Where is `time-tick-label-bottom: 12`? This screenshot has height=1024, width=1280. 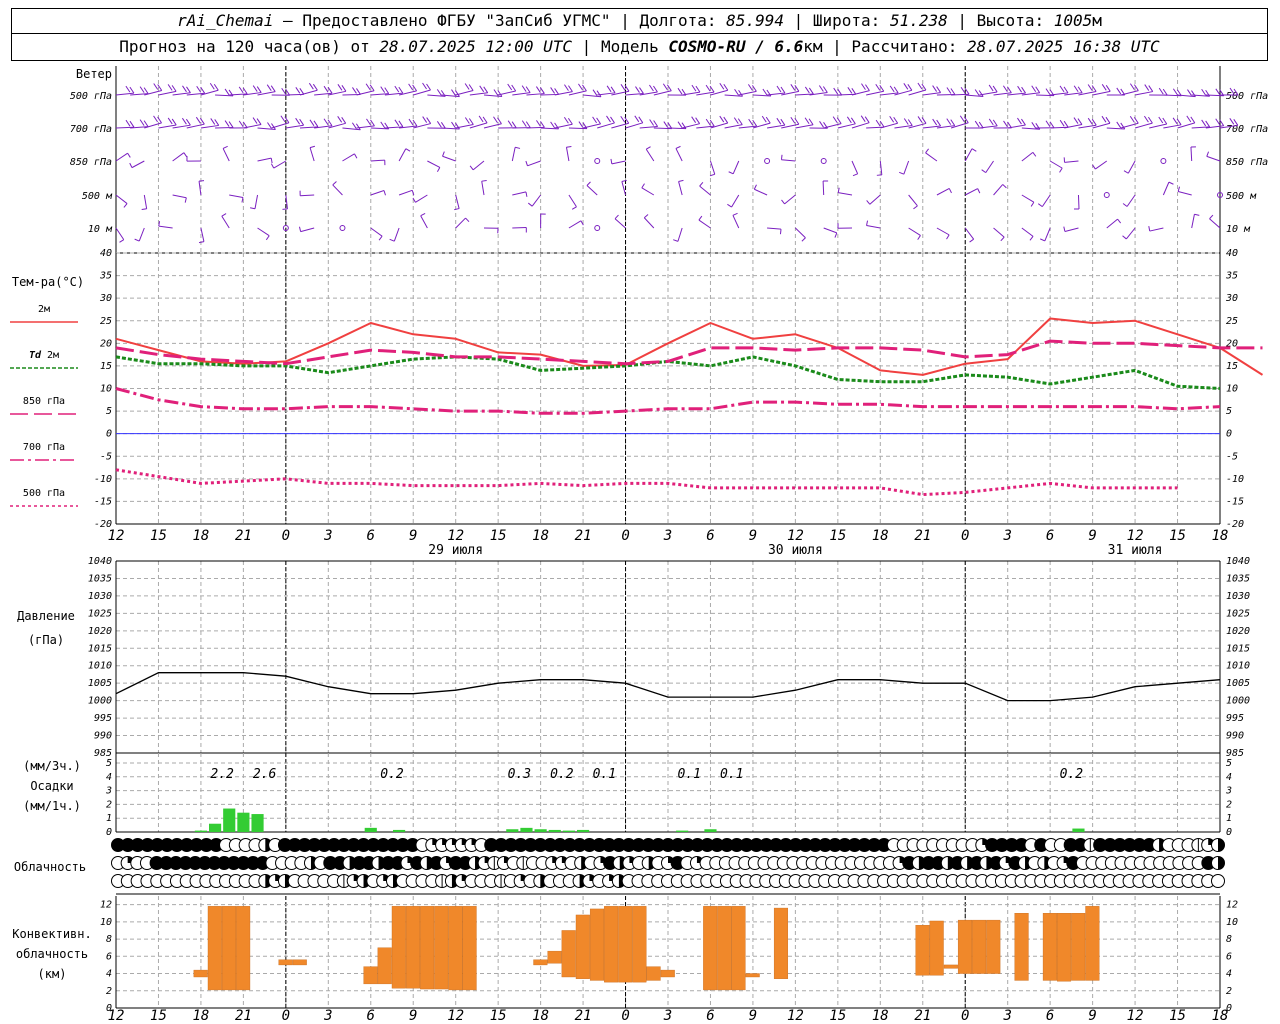
time-tick-label-bottom: 12 is located at coordinates (116, 1016).